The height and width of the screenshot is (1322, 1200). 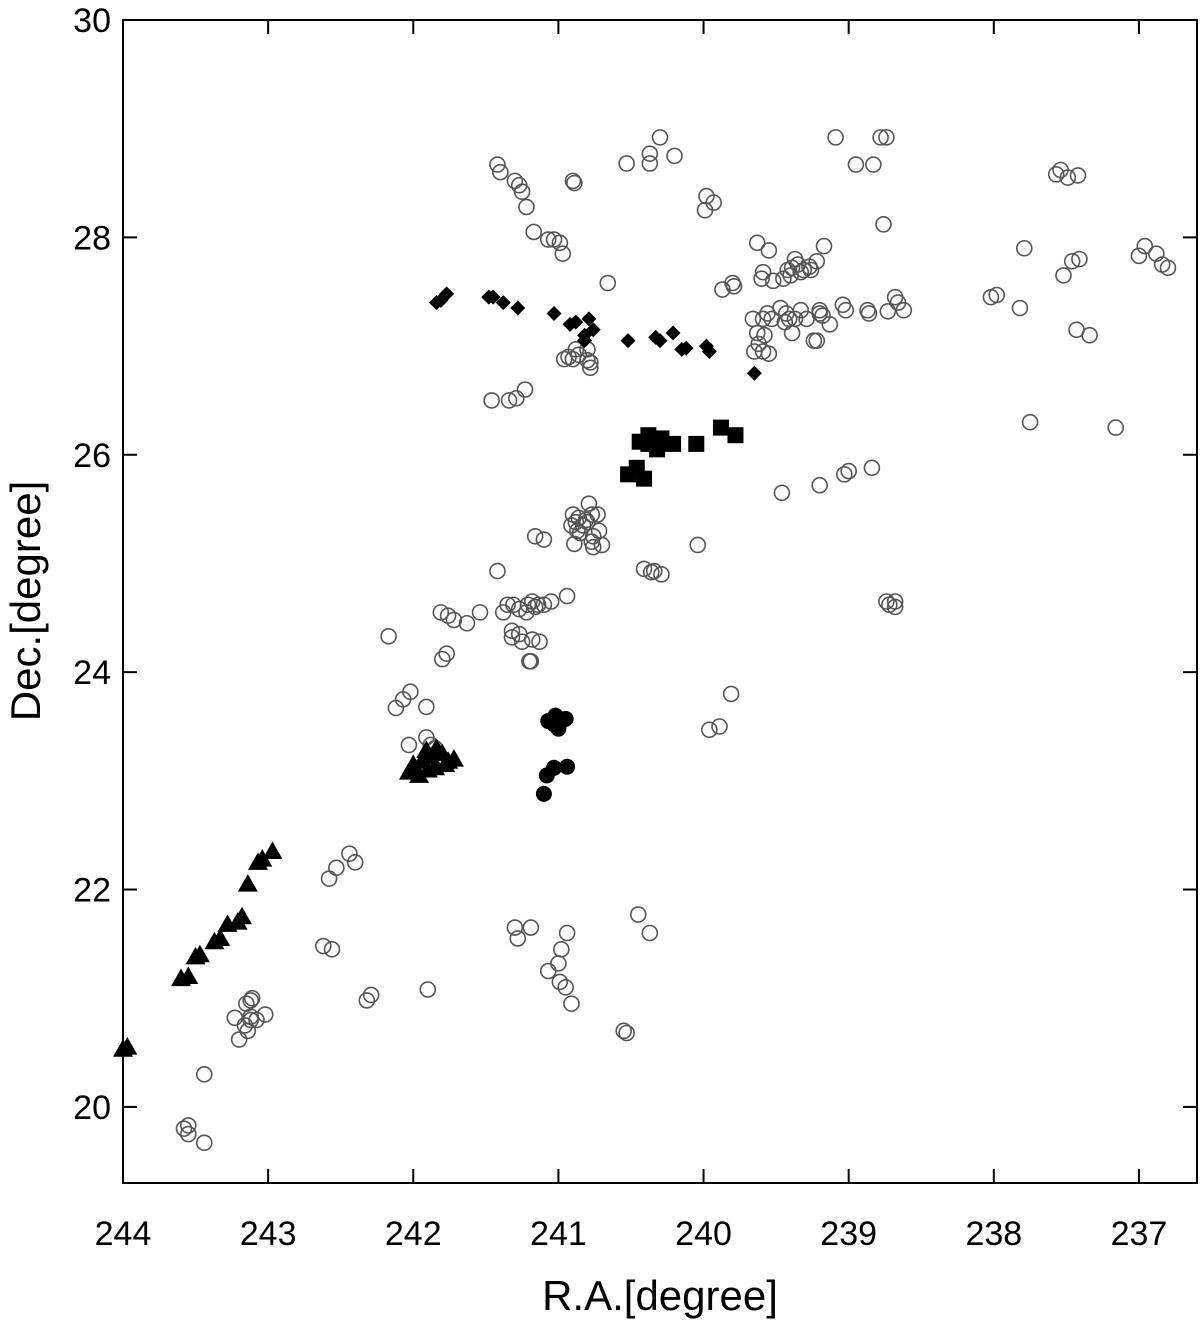 I want to click on x-tick-label: 239, so click(x=848, y=1234).